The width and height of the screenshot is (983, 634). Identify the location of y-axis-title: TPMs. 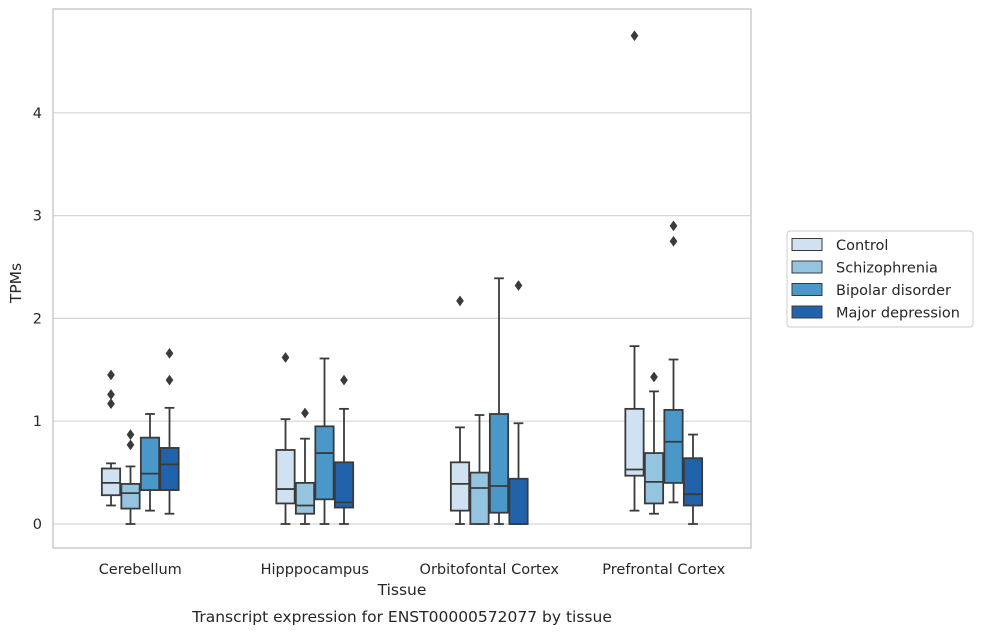
(16, 283).